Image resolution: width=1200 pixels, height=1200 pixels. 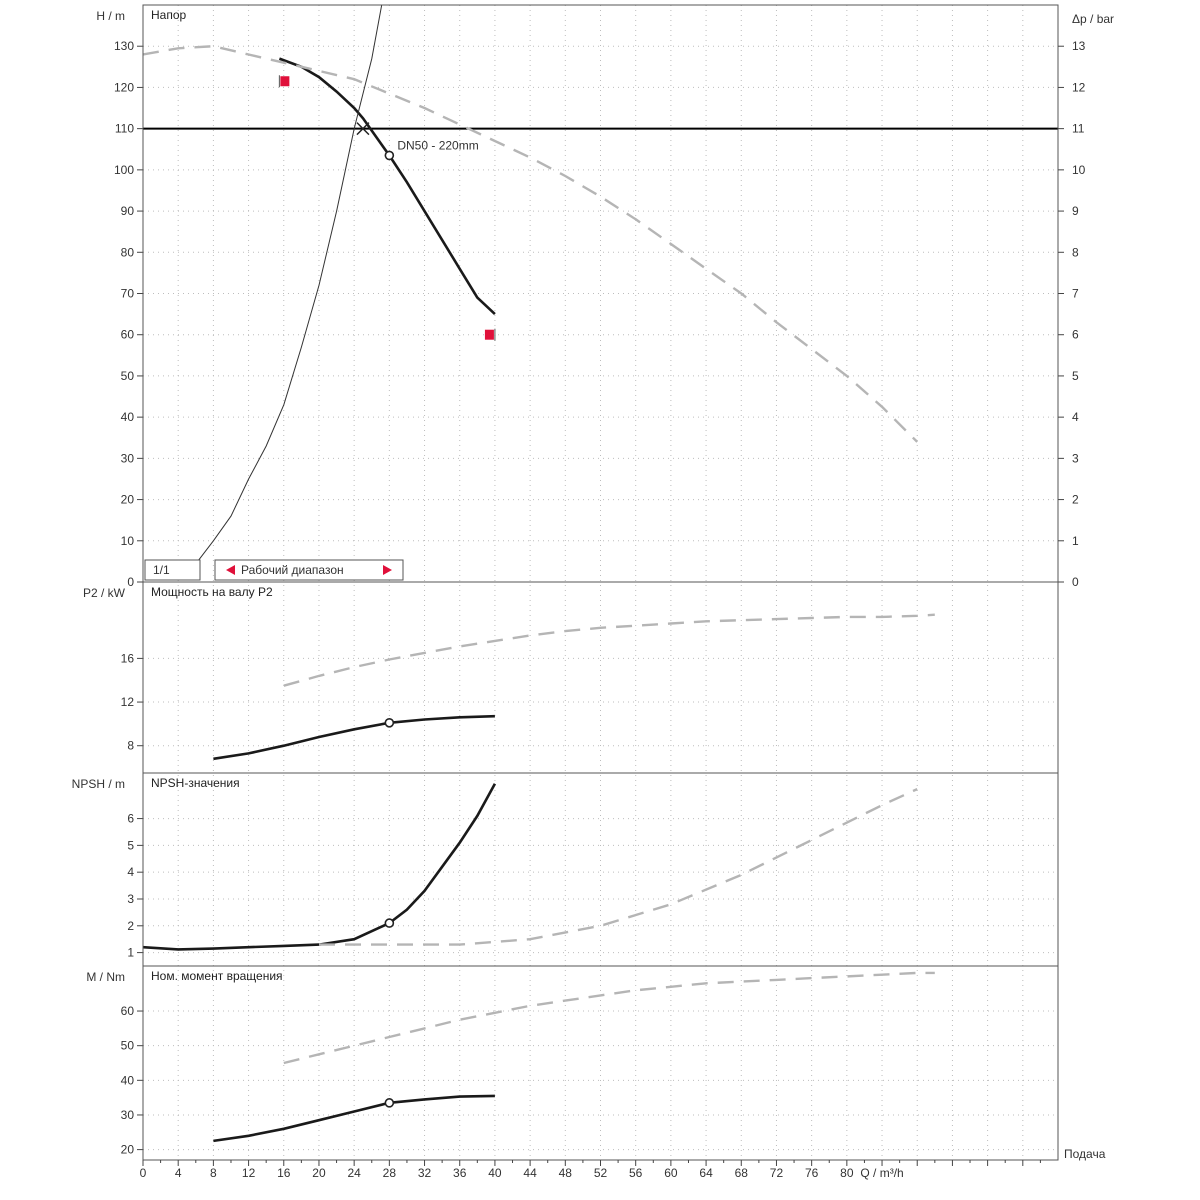 What do you see at coordinates (495, 1173) in the screenshot?
I see `x-tick-label: 40` at bounding box center [495, 1173].